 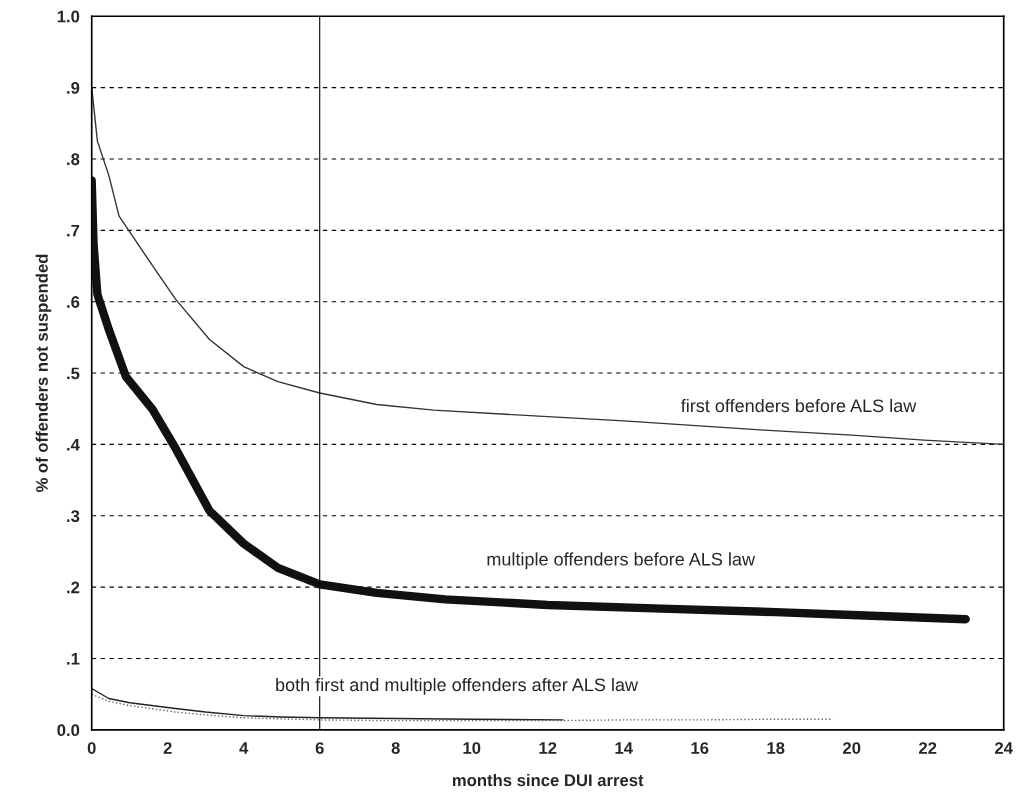 What do you see at coordinates (319, 748) in the screenshot?
I see `x-tick-label: 6` at bounding box center [319, 748].